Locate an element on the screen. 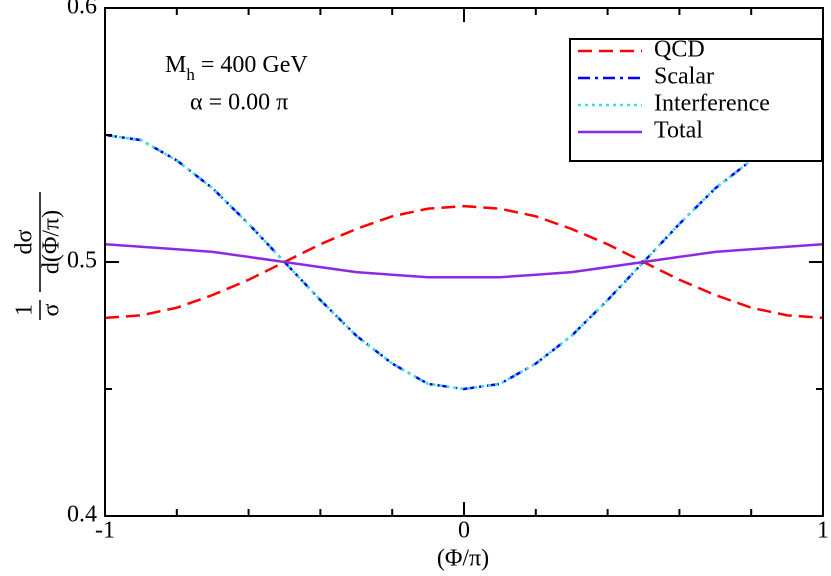 The height and width of the screenshot is (576, 831). x-tick-label: 1 is located at coordinates (823, 531).